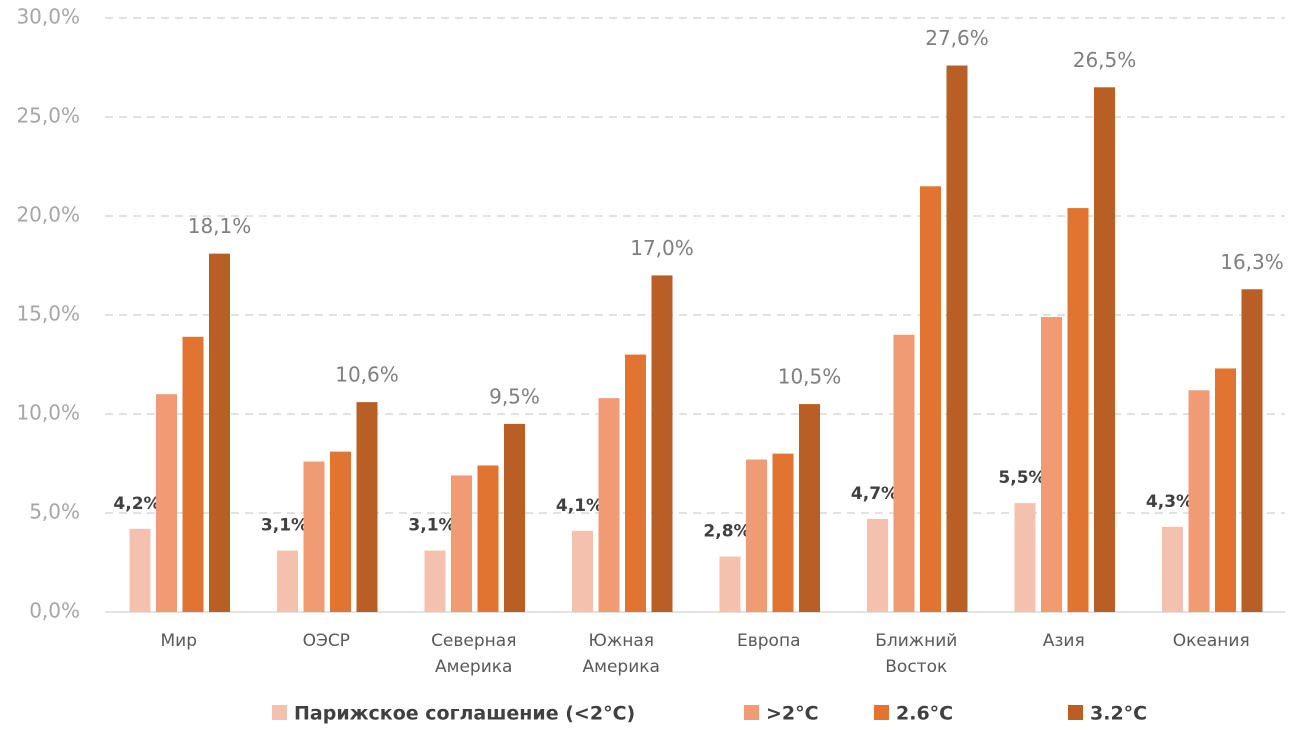 This screenshot has height=729, width=1291. What do you see at coordinates (1169, 502) in the screenshot?
I see `data-label: 4,3%` at bounding box center [1169, 502].